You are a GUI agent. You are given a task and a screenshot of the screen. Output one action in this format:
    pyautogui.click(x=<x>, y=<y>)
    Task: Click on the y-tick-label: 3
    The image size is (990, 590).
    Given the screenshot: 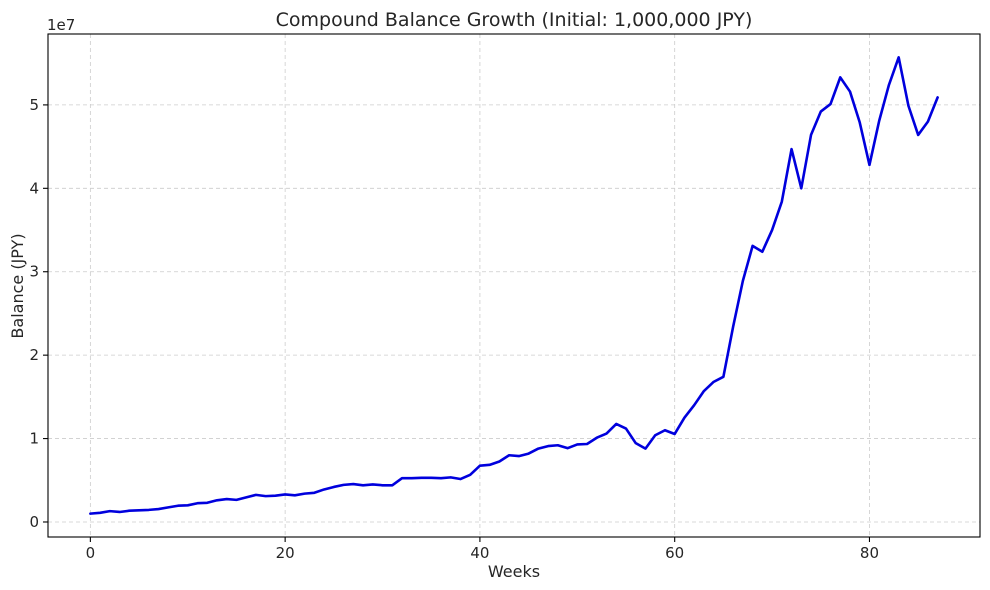 What is the action you would take?
    pyautogui.click(x=34, y=272)
    